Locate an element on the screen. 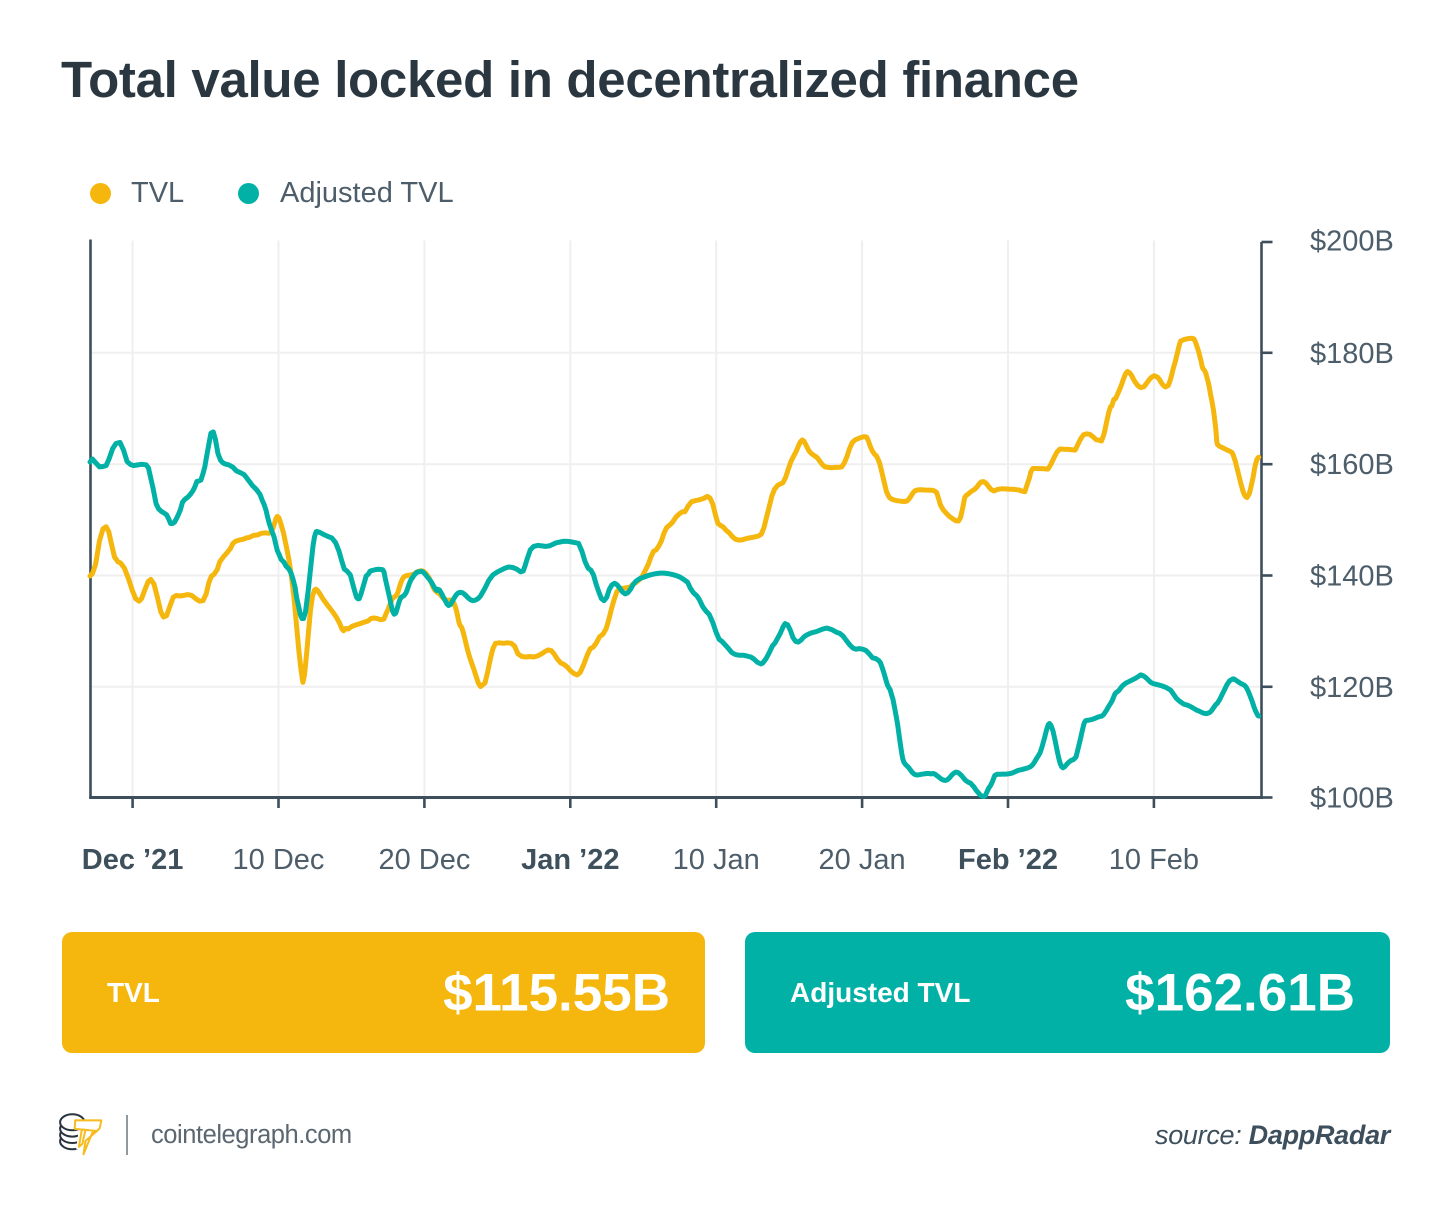  svg-text: $120B is located at coordinates (1352, 688).